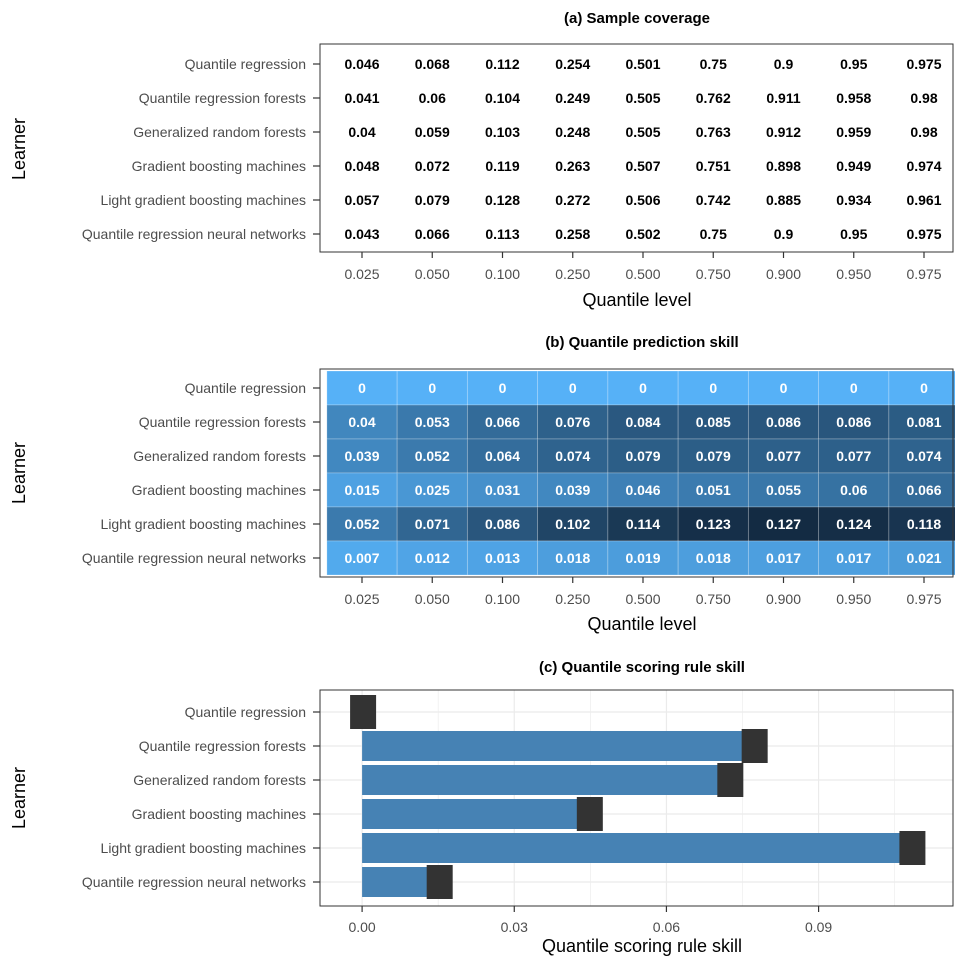 This screenshot has width=955, height=961. What do you see at coordinates (643, 580) in the screenshot?
I see `panel-b-x-ticks` at bounding box center [643, 580].